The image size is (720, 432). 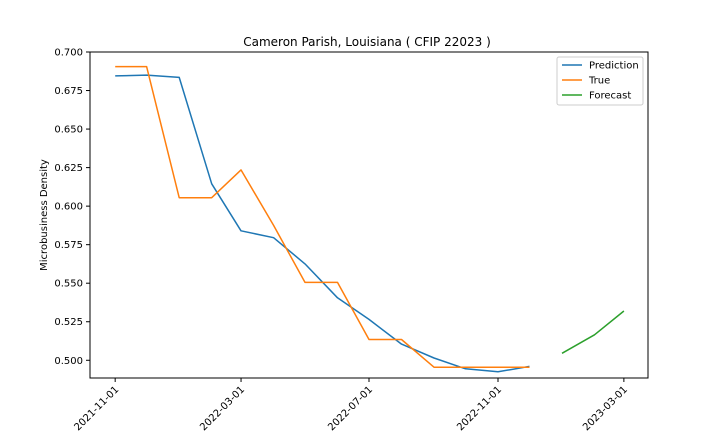 I want to click on y-tick-label: 0.700, so click(x=68, y=53).